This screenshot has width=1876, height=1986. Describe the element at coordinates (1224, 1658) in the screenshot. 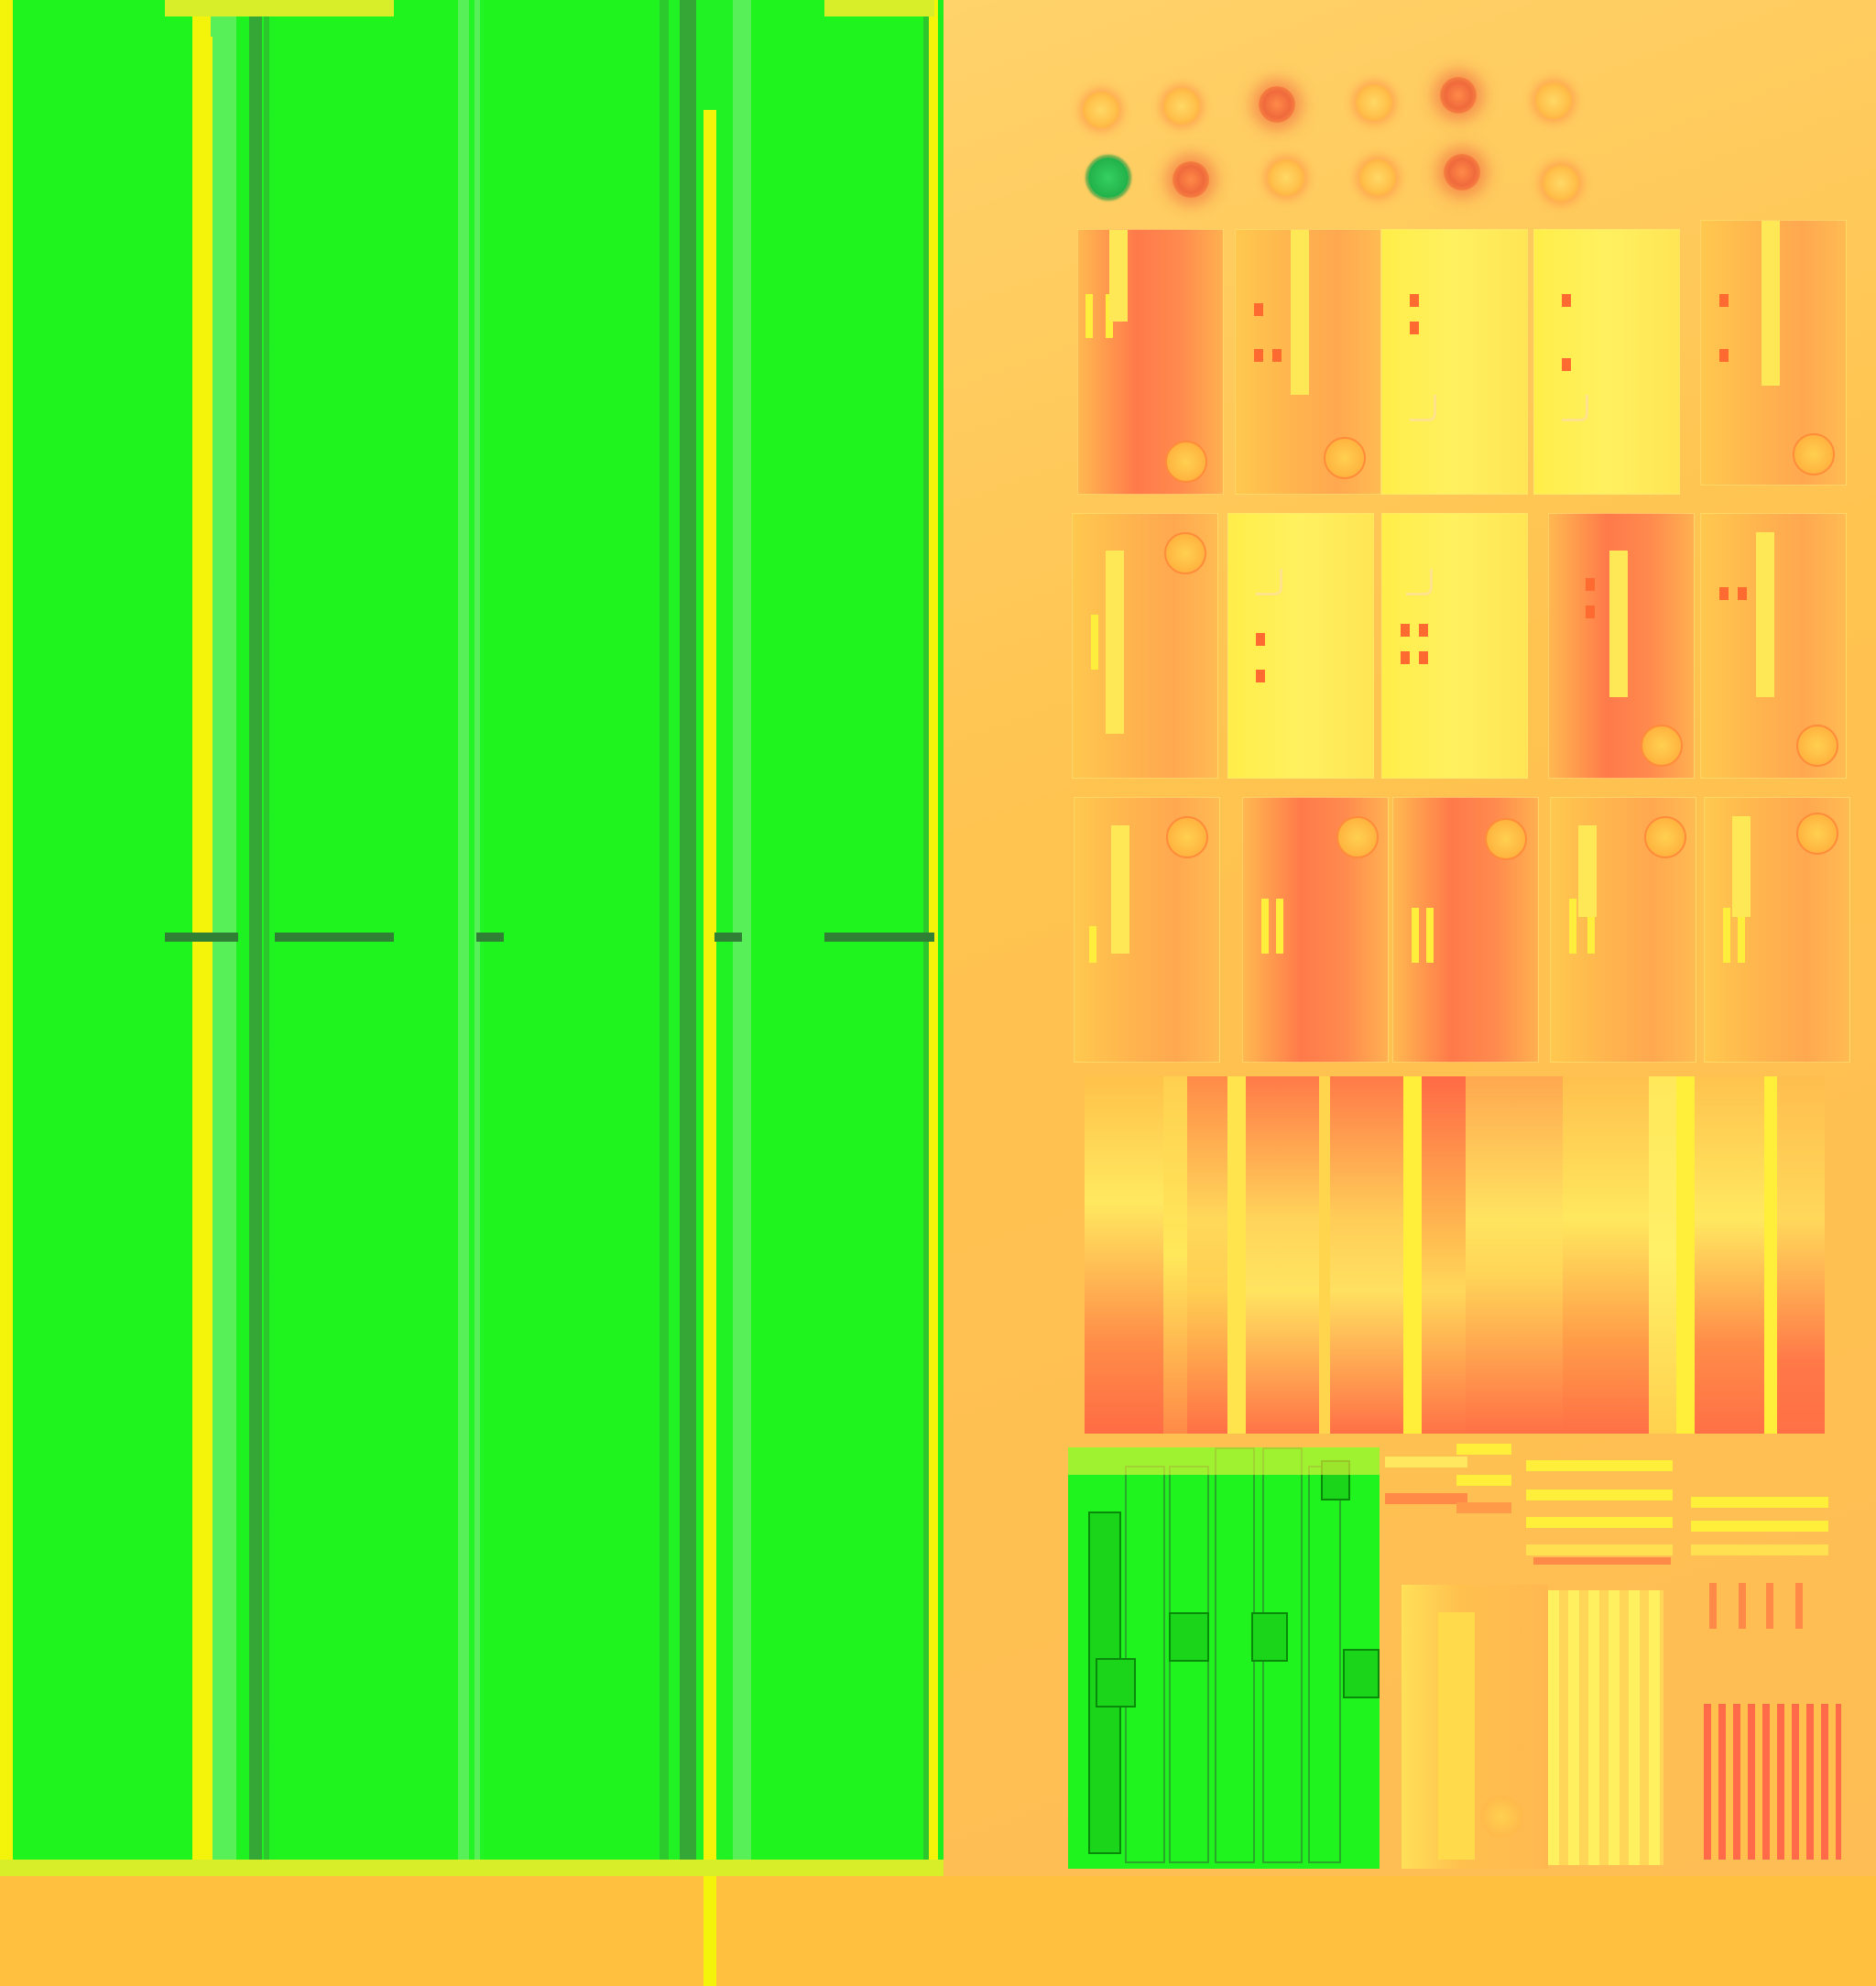

I see `green-part-block` at that location.